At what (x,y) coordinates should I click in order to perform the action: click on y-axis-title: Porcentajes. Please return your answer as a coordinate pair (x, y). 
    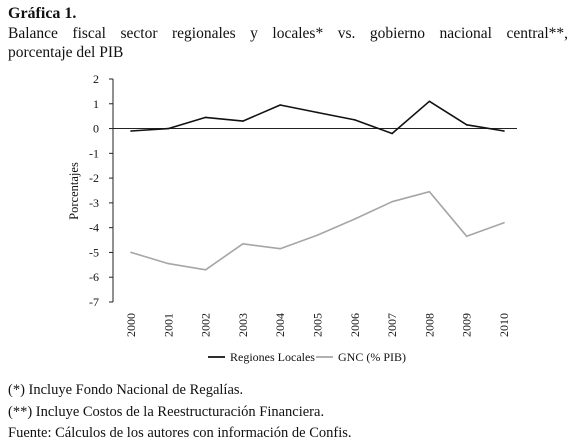
    Looking at the image, I should click on (74, 191).